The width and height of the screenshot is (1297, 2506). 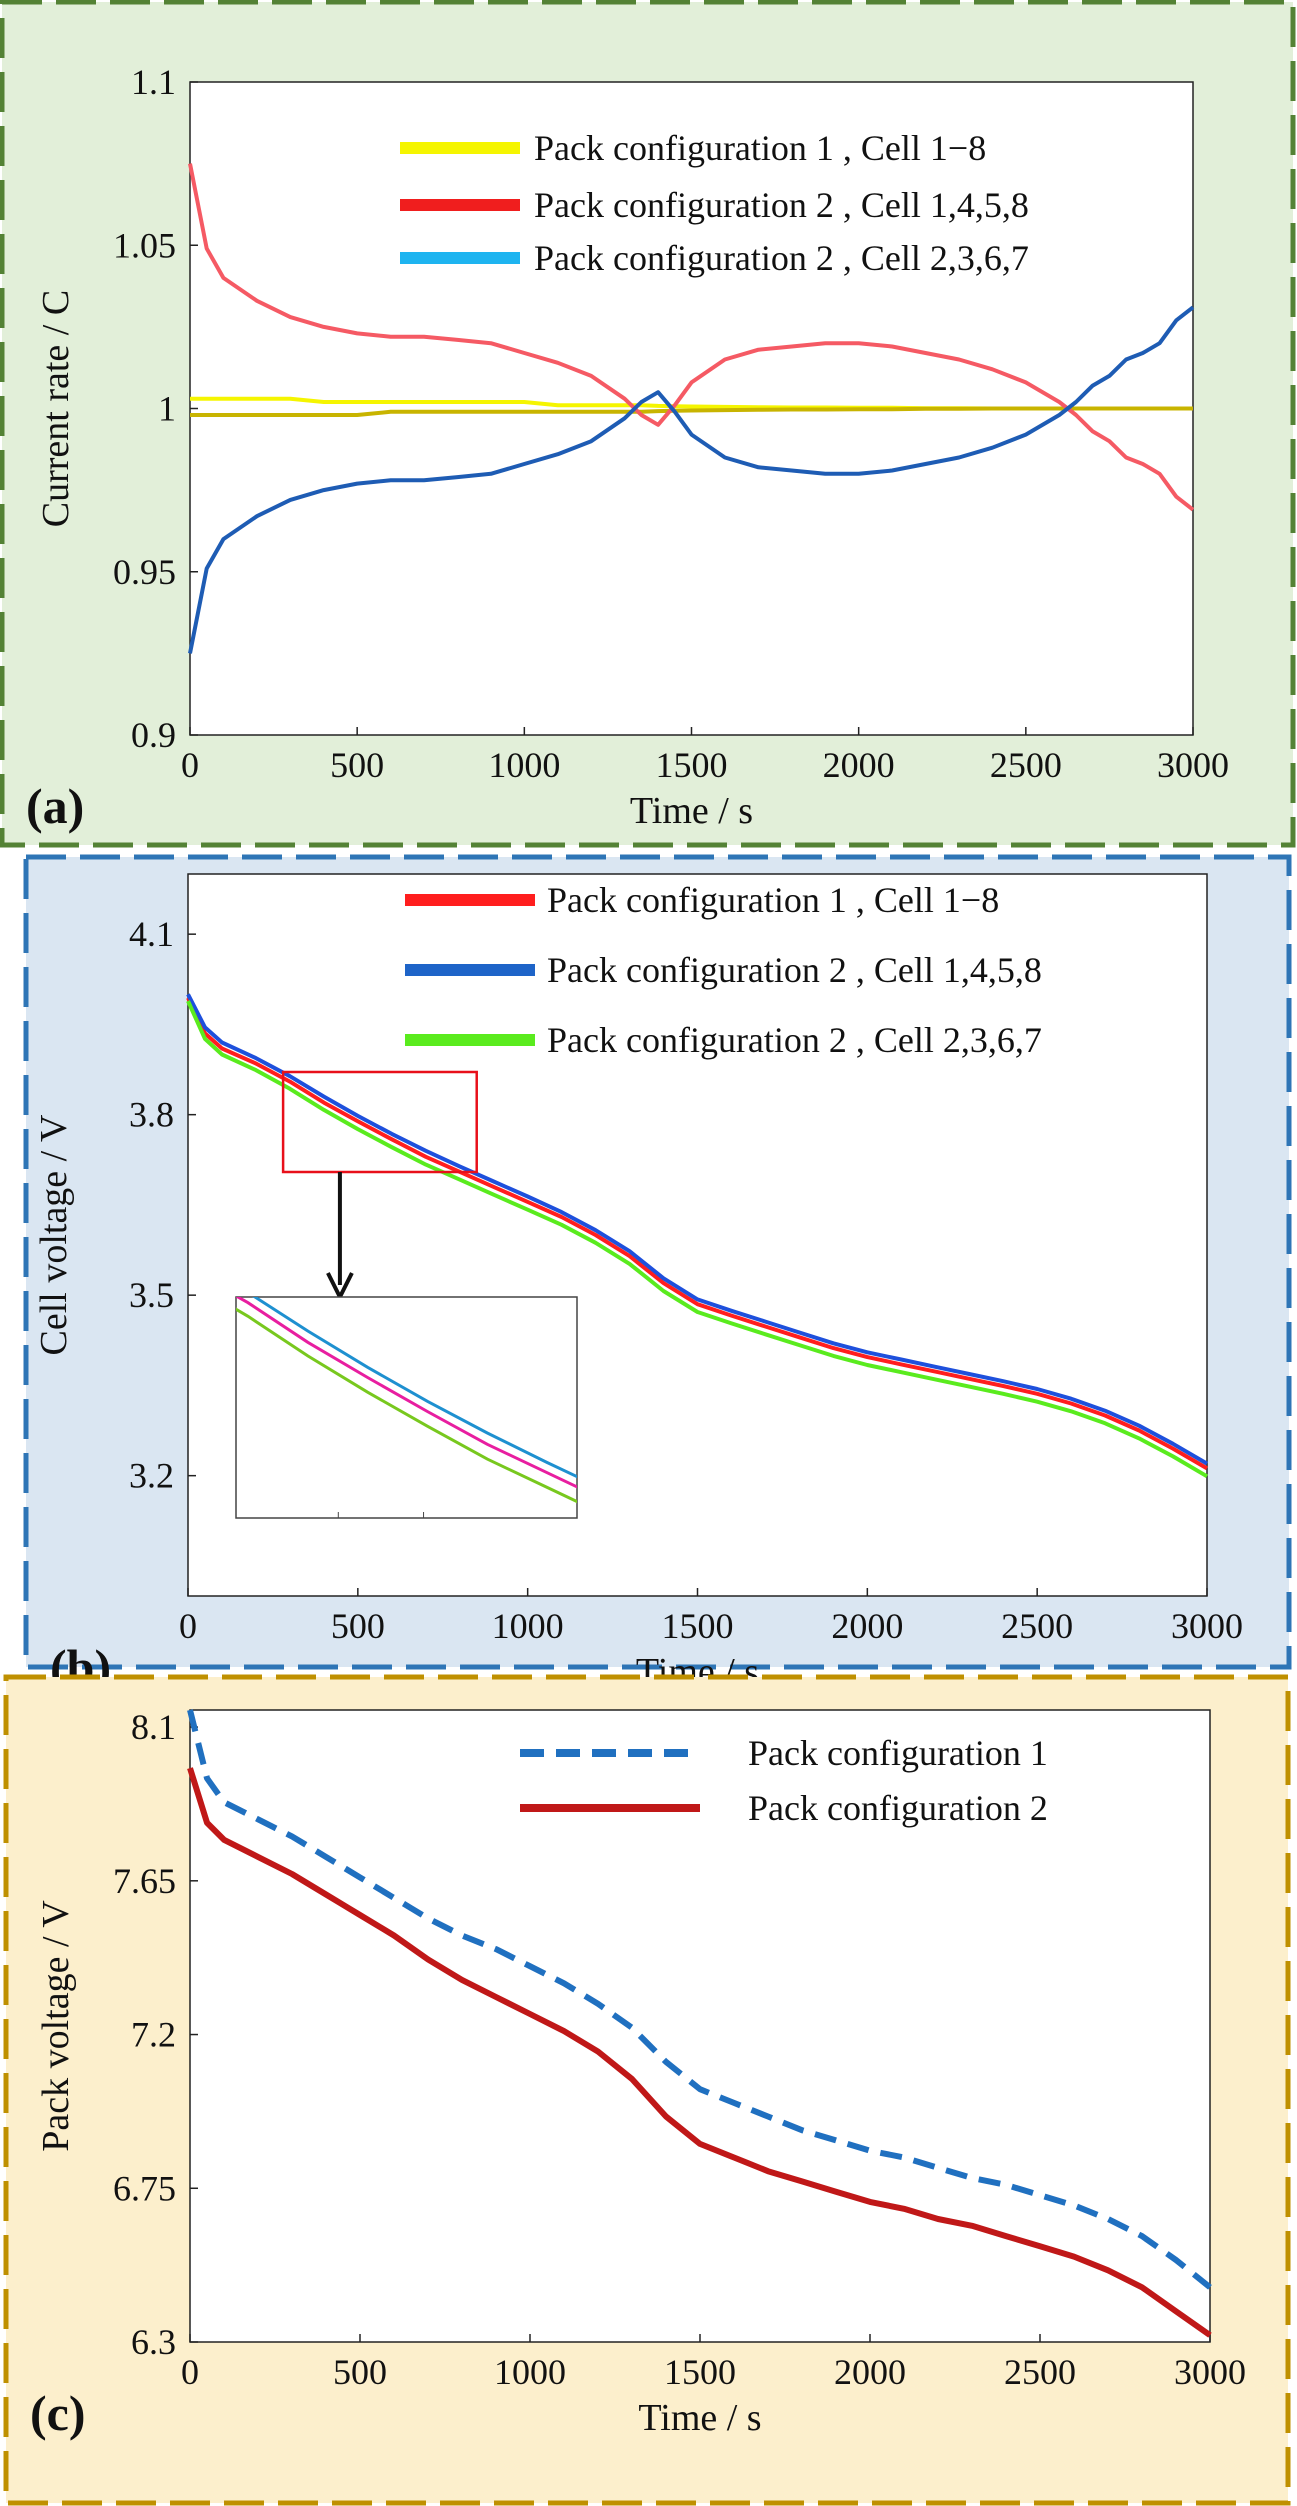 I want to click on panel-label: (a), so click(x=55, y=806).